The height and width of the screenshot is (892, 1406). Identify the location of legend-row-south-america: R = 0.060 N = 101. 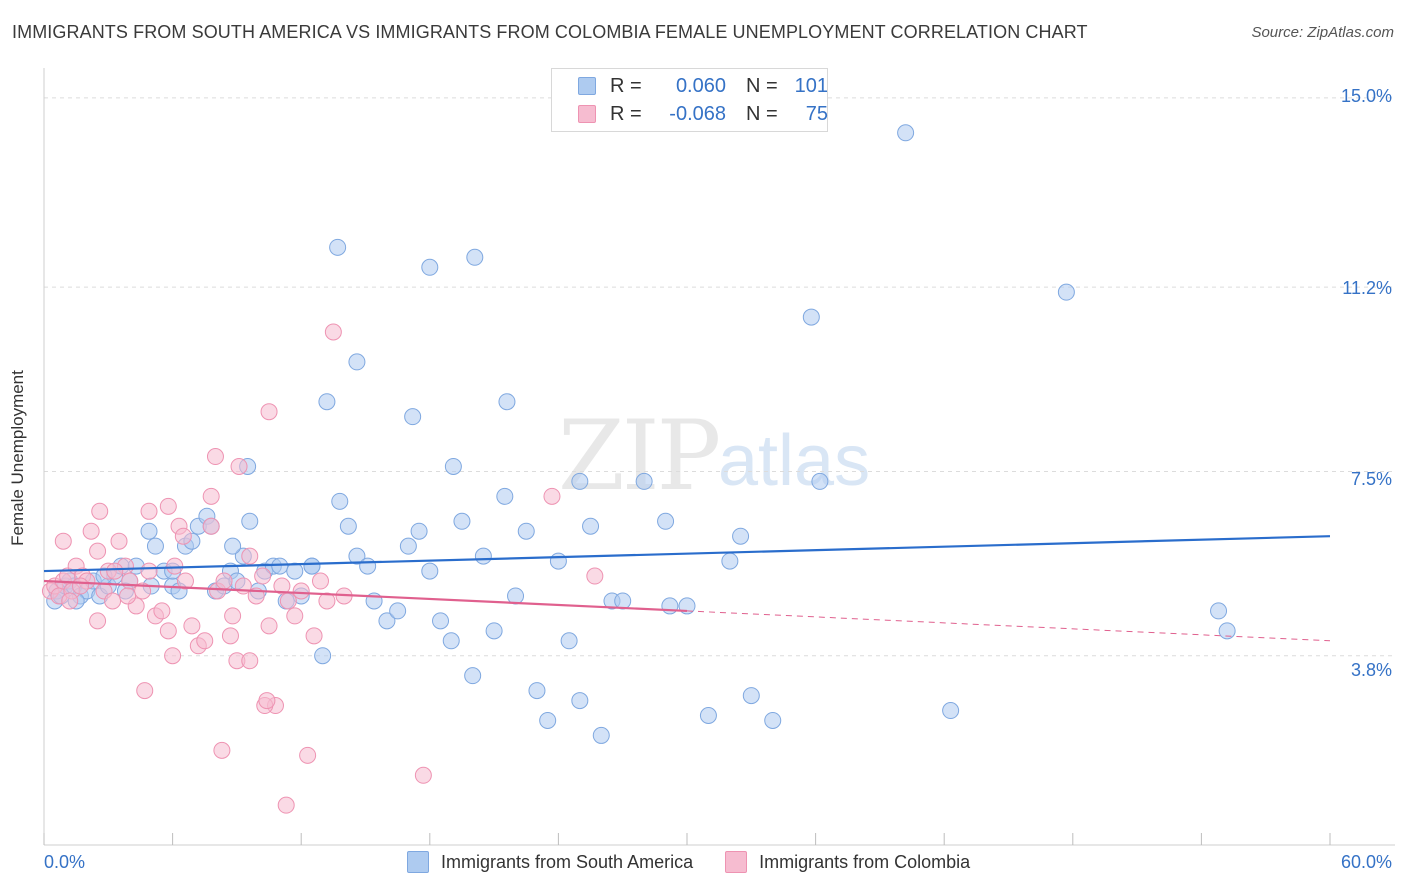
(703, 86).